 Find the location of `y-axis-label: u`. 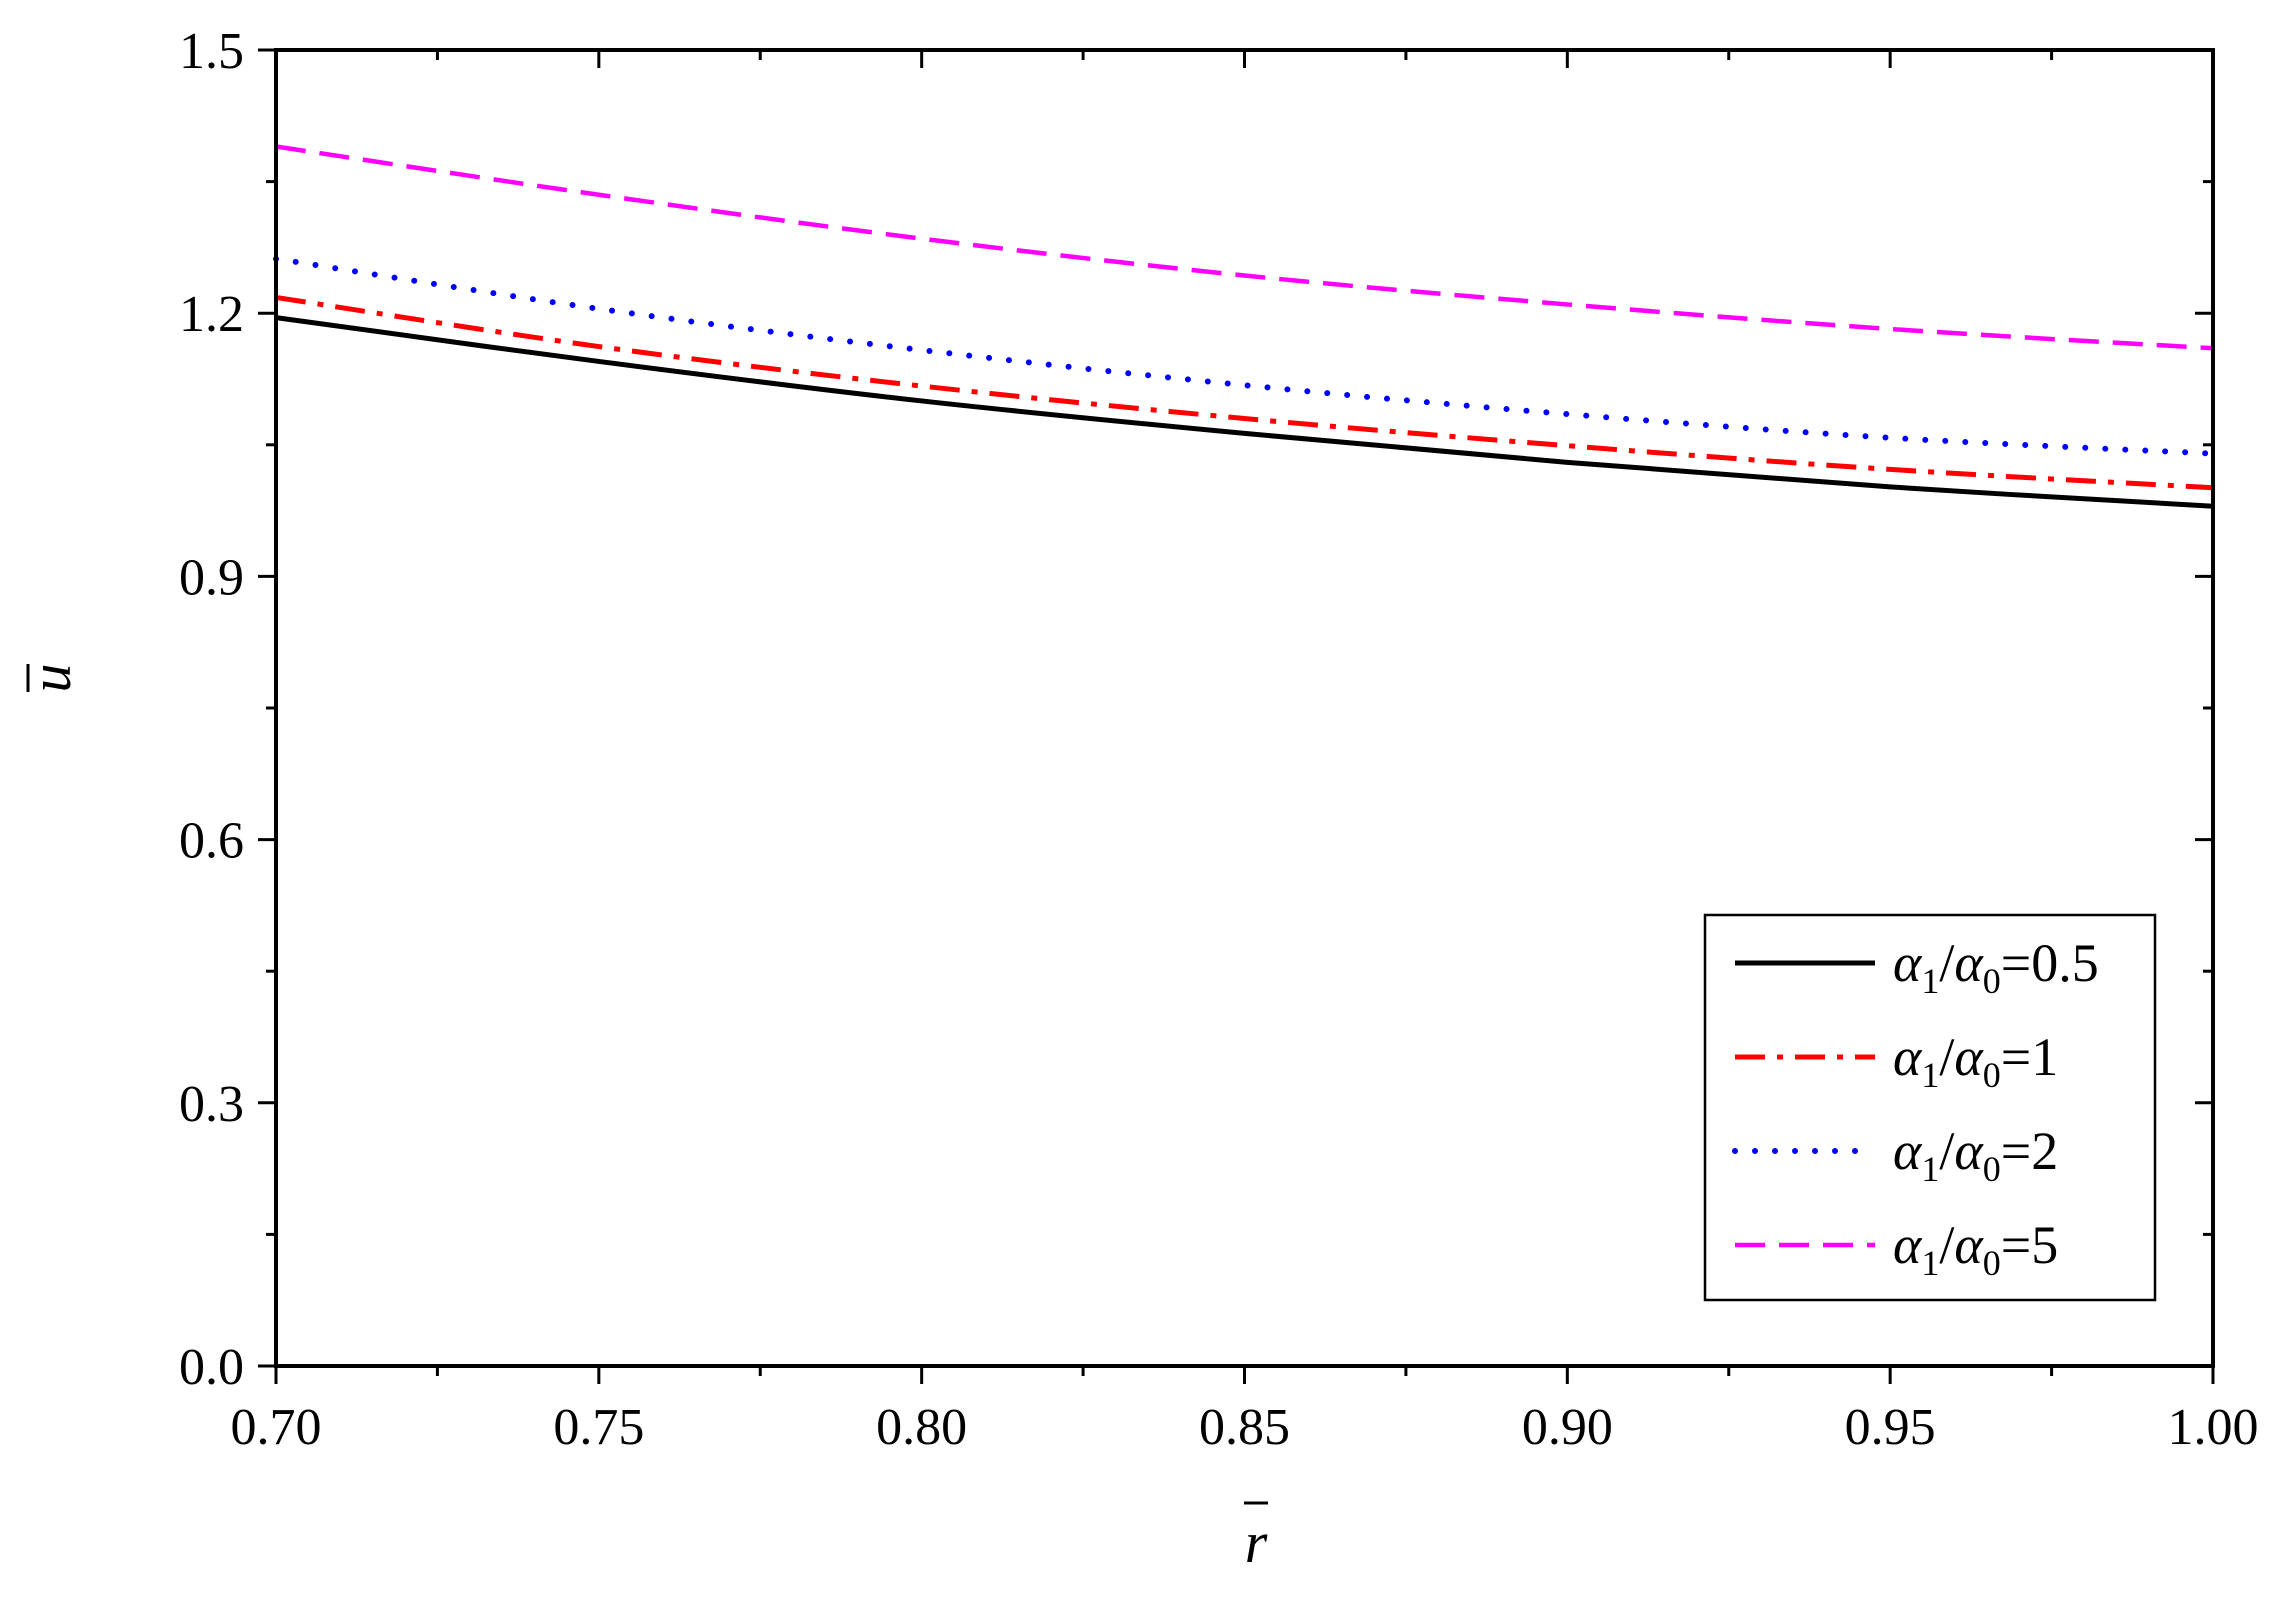

y-axis-label: u is located at coordinates (50, 678).